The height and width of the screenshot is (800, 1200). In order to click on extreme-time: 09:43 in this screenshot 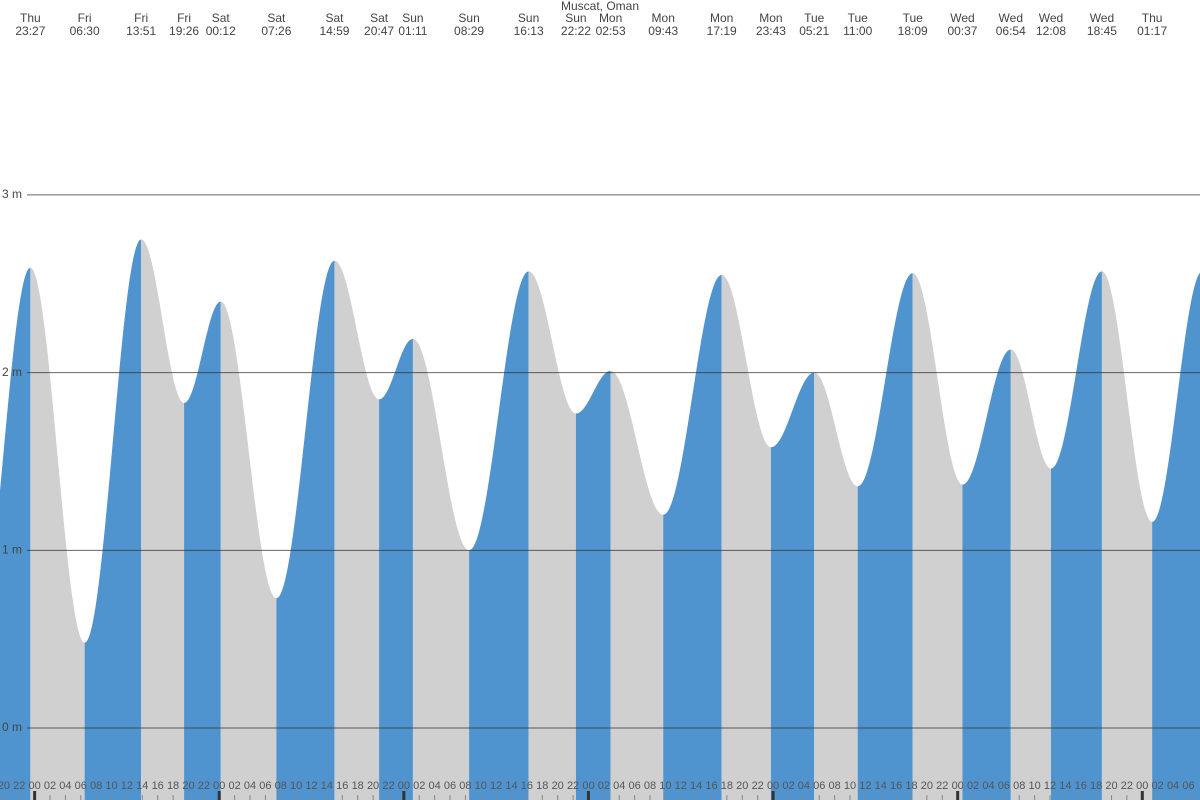, I will do `click(663, 31)`.